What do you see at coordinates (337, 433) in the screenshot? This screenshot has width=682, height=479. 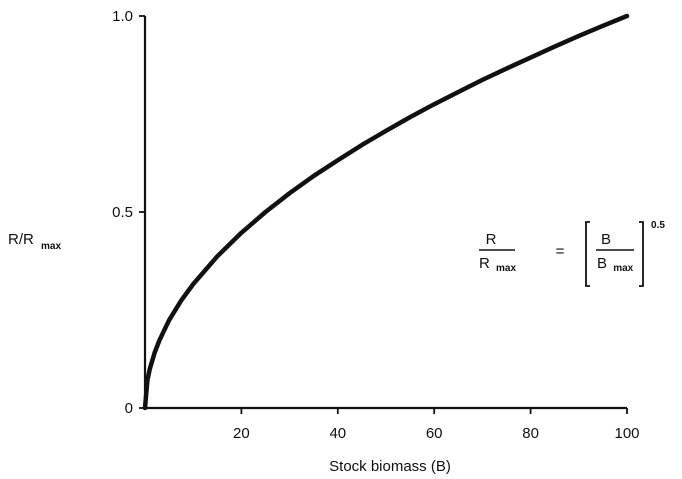 I see `x-tick-label: 40` at bounding box center [337, 433].